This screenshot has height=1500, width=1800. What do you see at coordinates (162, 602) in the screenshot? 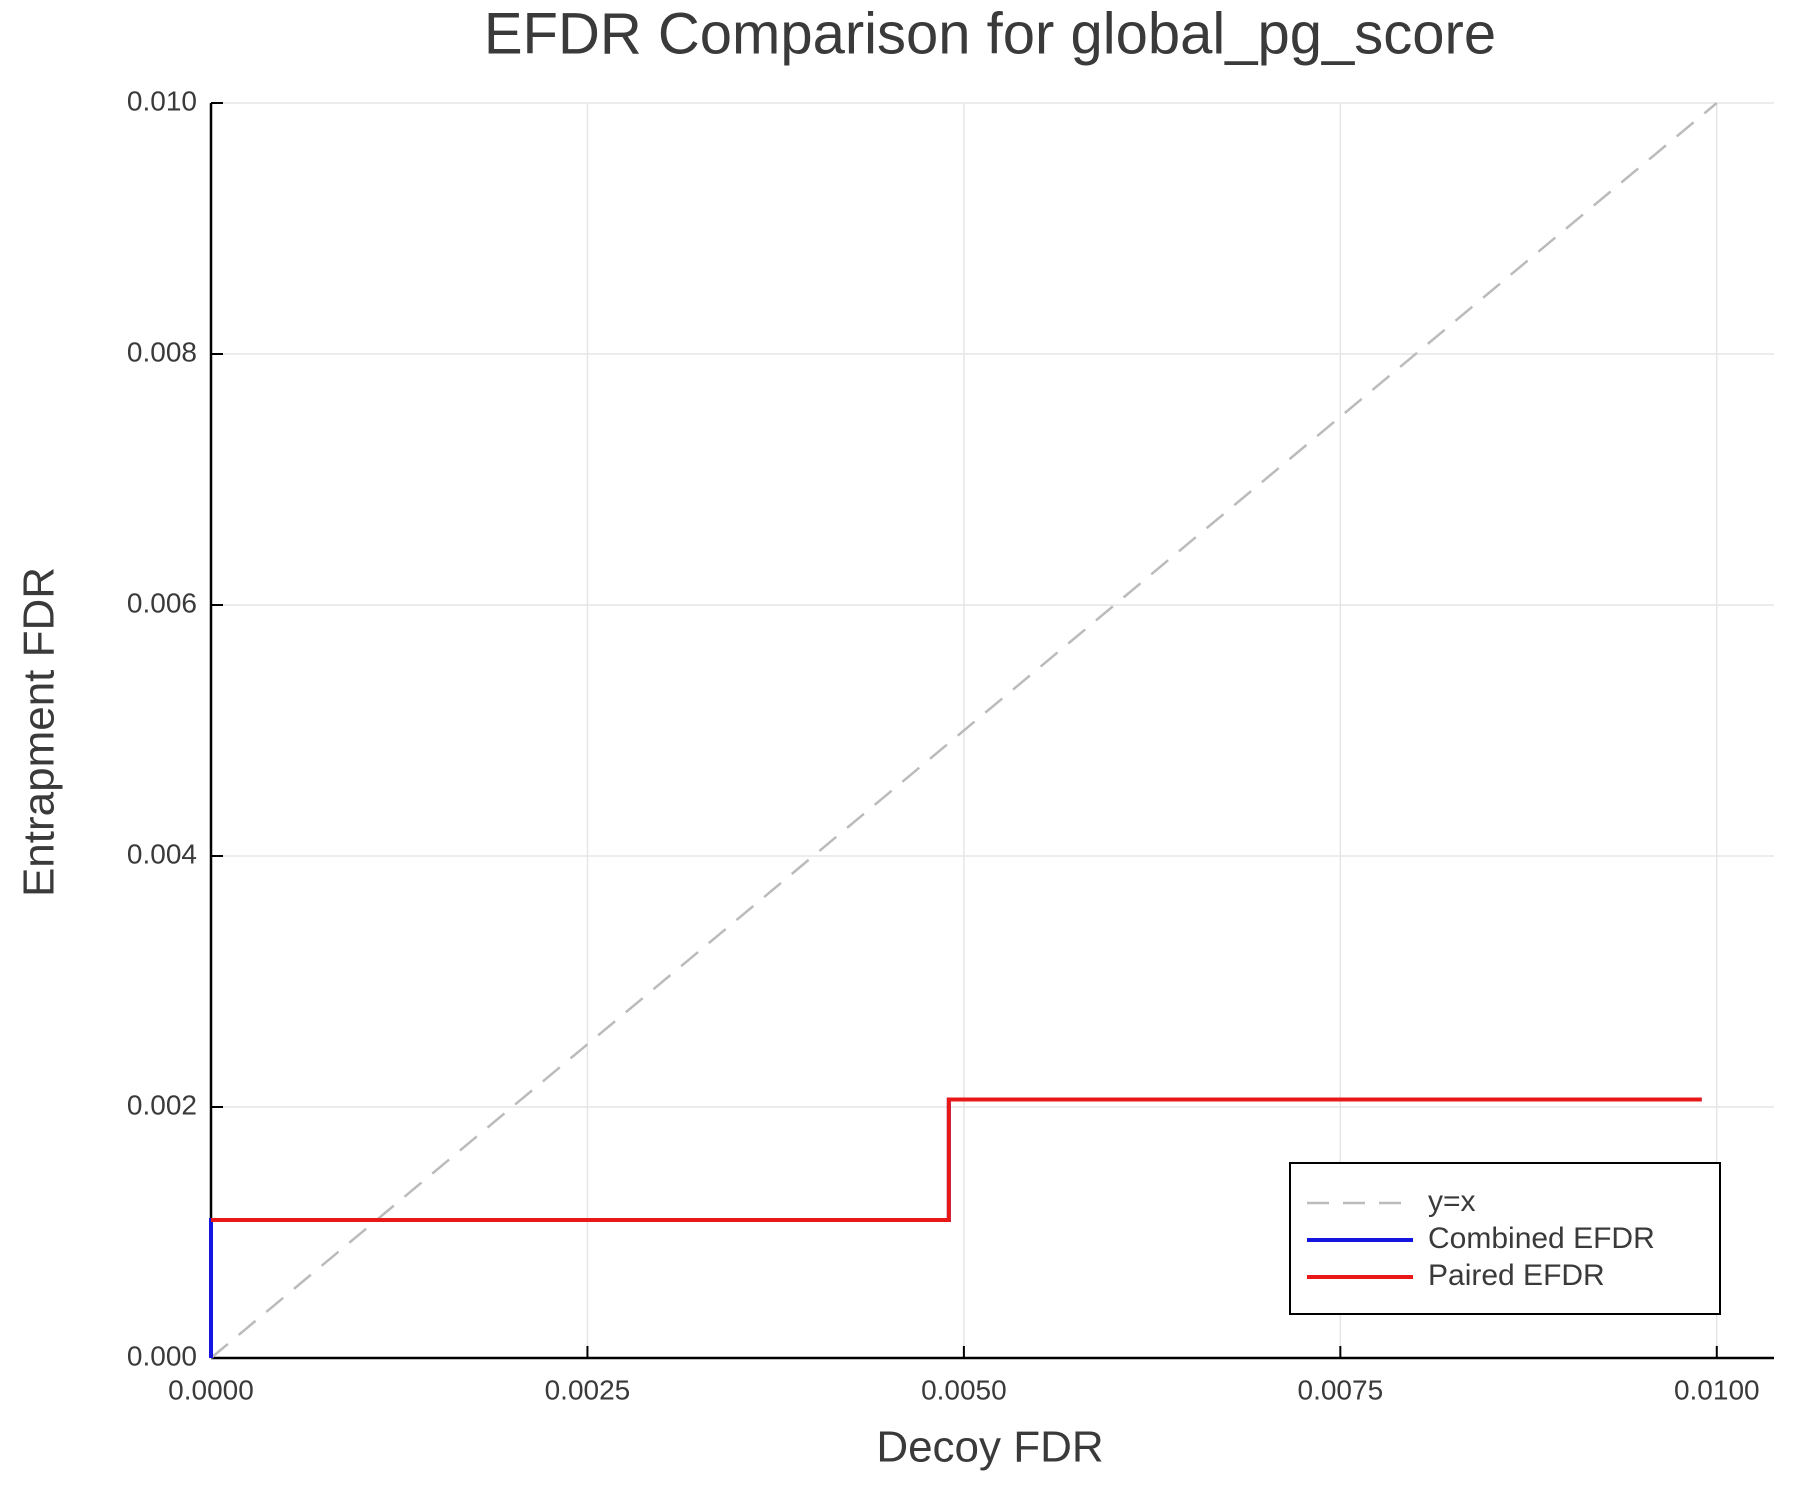
I see `y-tick-label: 0.006` at bounding box center [162, 602].